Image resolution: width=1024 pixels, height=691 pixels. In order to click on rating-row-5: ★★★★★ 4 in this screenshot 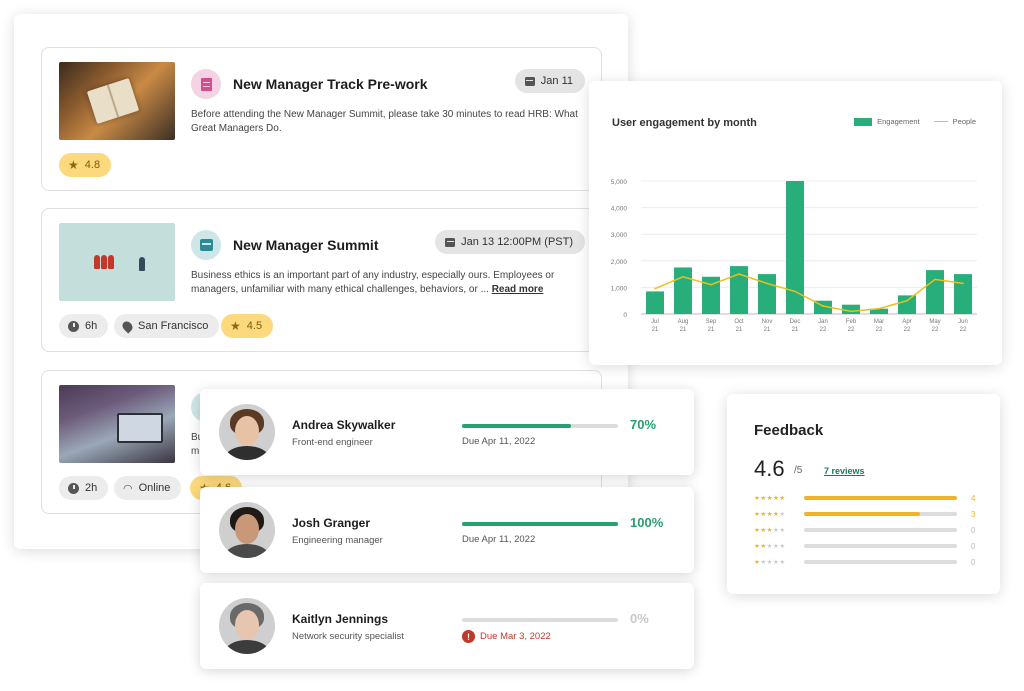, I will do `click(866, 498)`.